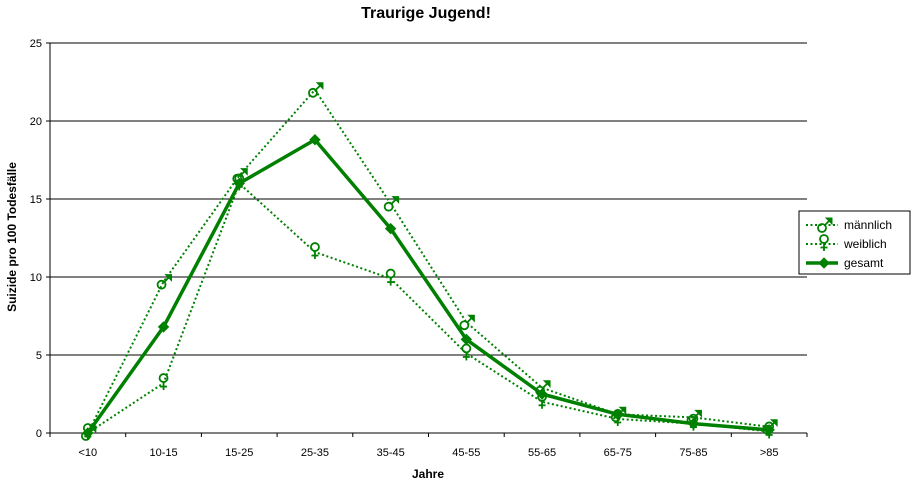 The image size is (914, 497). I want to click on data-point-männlich-5, so click(467, 322).